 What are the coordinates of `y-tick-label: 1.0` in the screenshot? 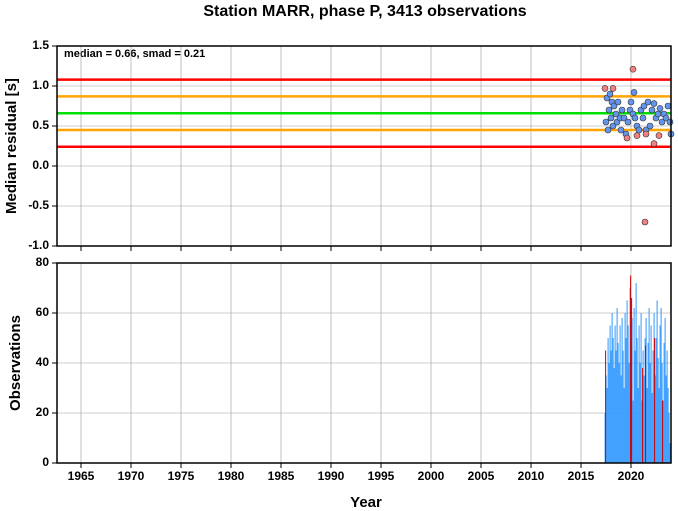 It's located at (40, 85).